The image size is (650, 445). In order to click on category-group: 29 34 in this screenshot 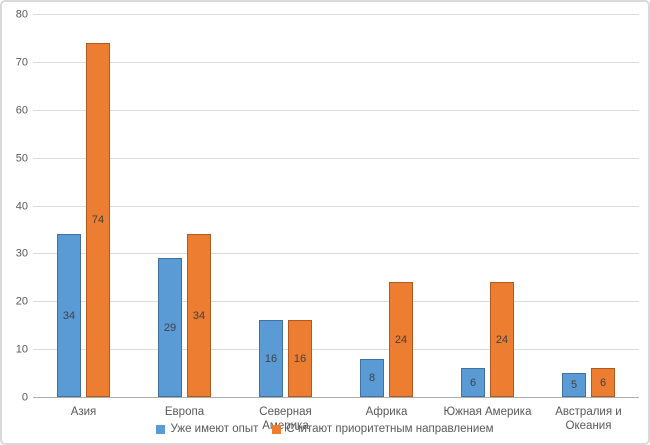, I will do `click(184, 206)`.